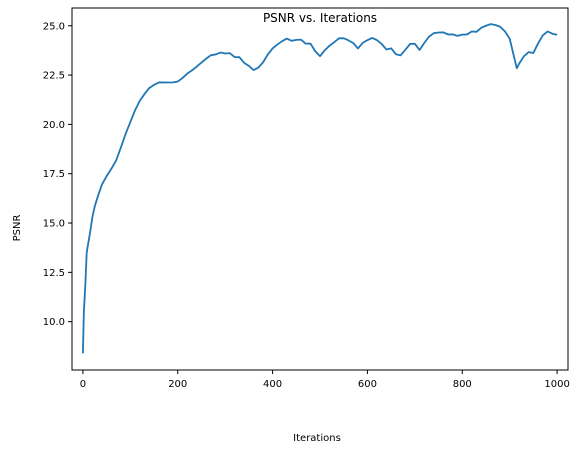  What do you see at coordinates (54, 174) in the screenshot?
I see `y-tick-label: 17.5` at bounding box center [54, 174].